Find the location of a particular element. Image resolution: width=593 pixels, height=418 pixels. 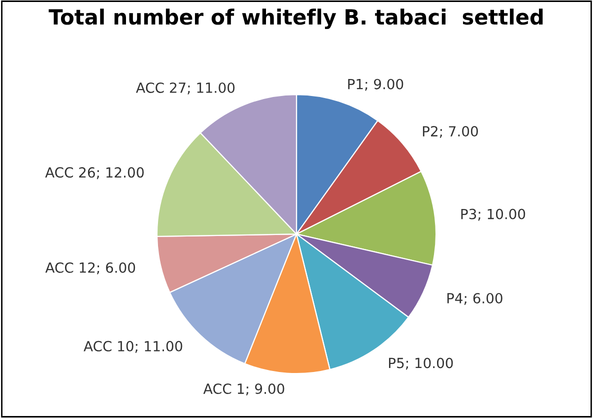

slice-label: ACC 10; 11.00 is located at coordinates (133, 346).